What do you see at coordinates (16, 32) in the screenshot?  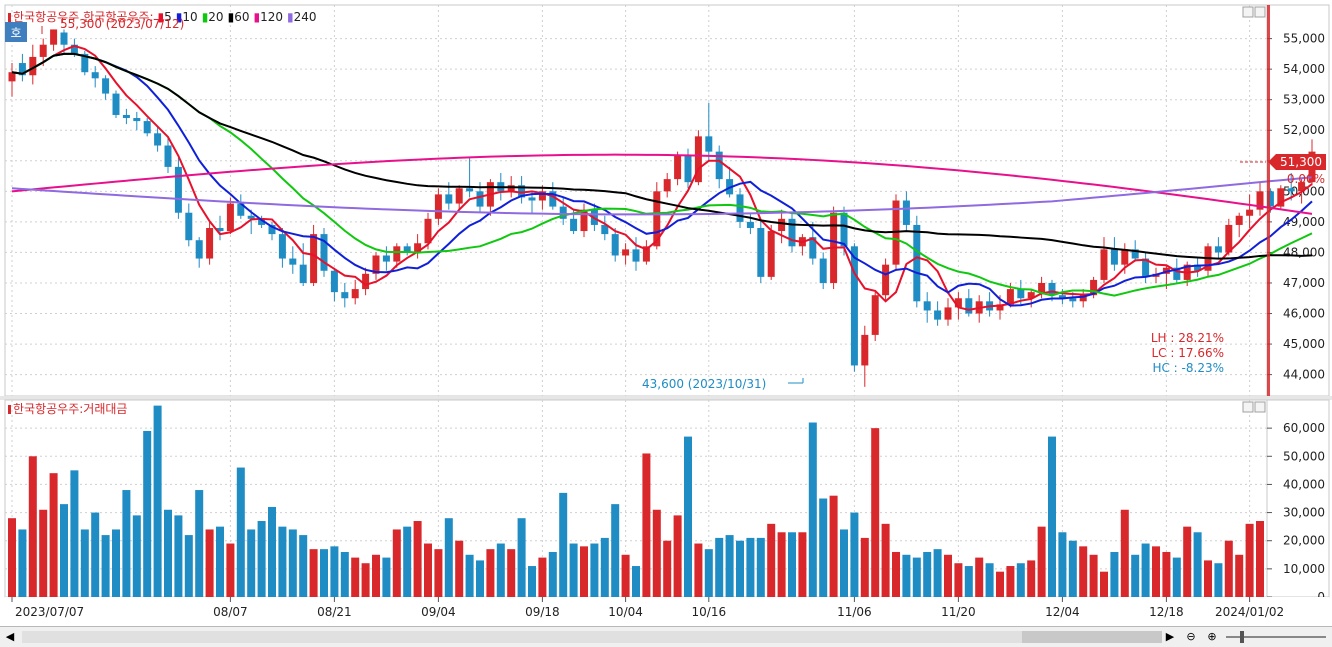 I see `ho-badge` at bounding box center [16, 32].